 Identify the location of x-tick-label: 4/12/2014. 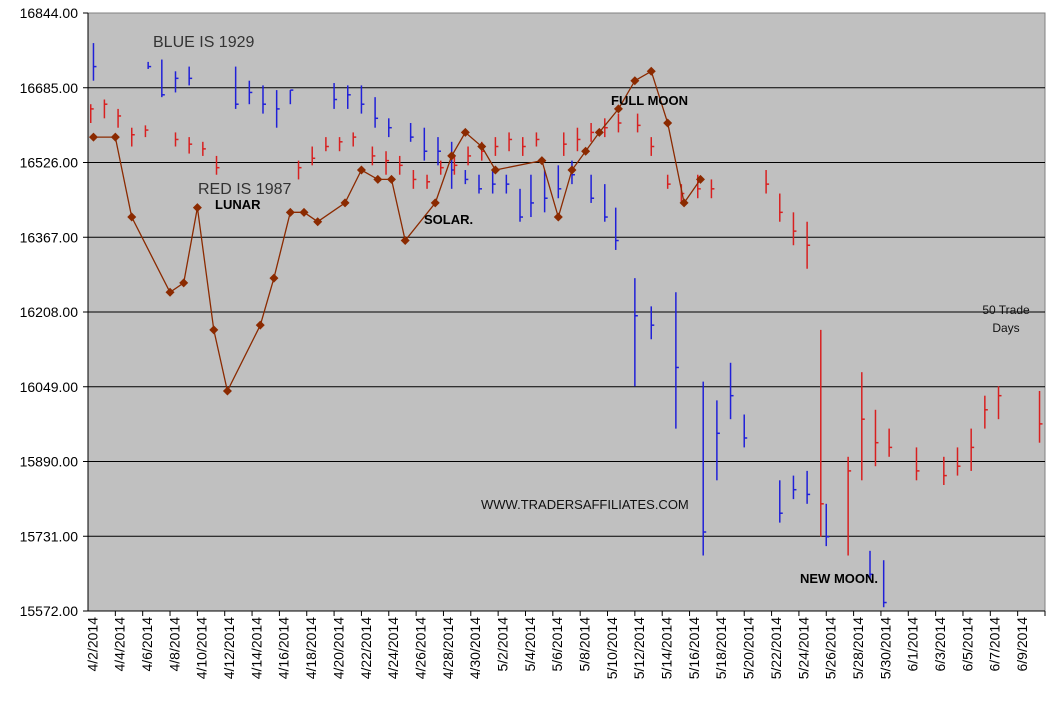
(229, 648).